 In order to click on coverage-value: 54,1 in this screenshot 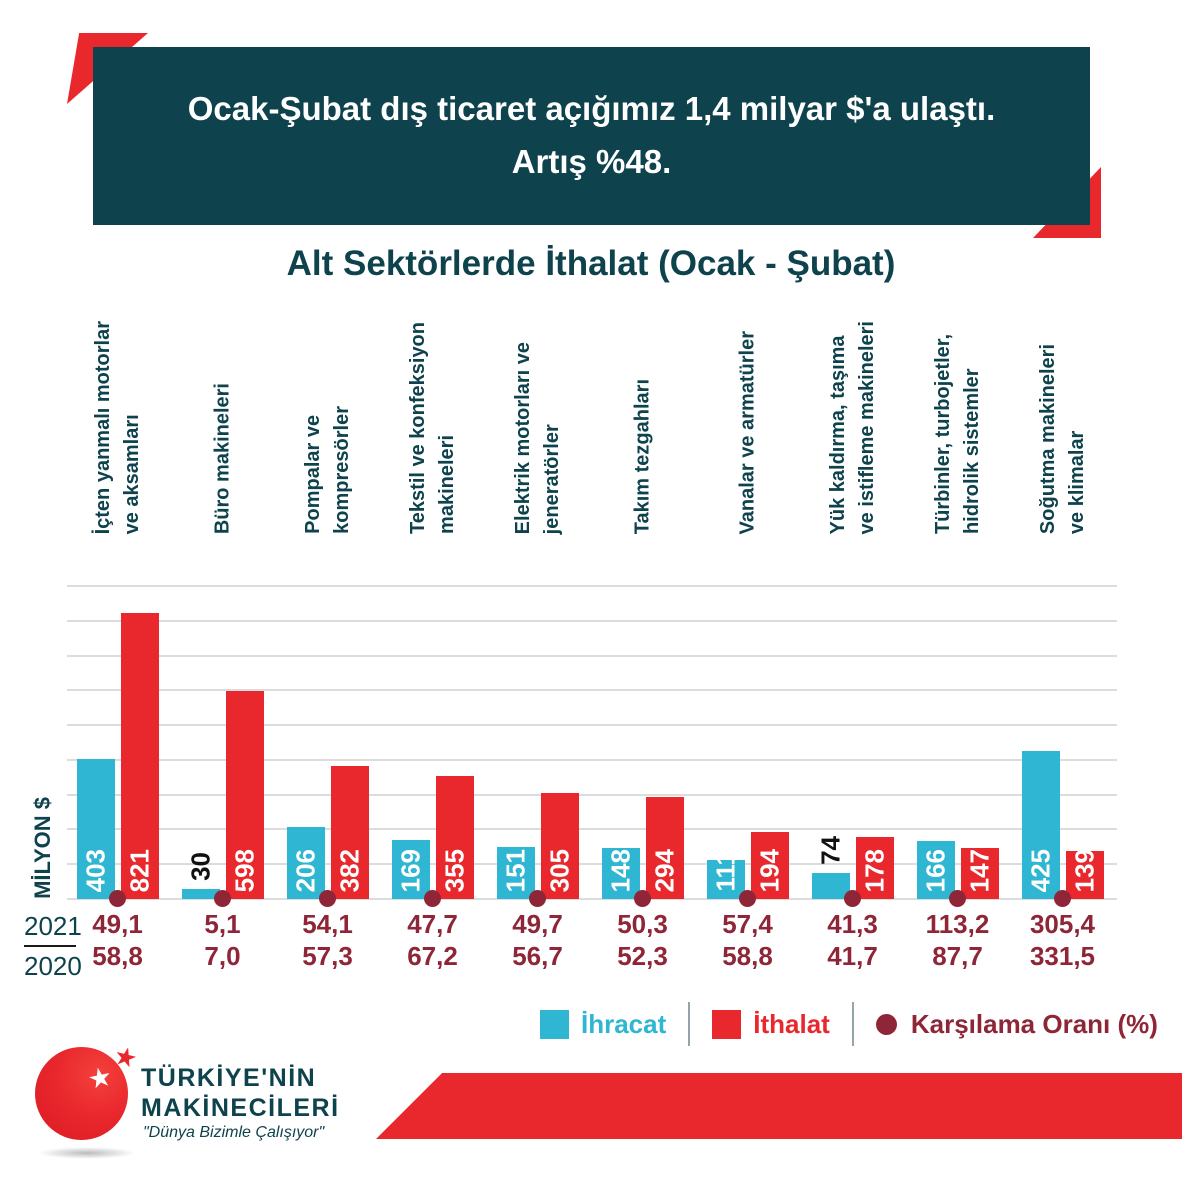, I will do `click(327, 924)`.